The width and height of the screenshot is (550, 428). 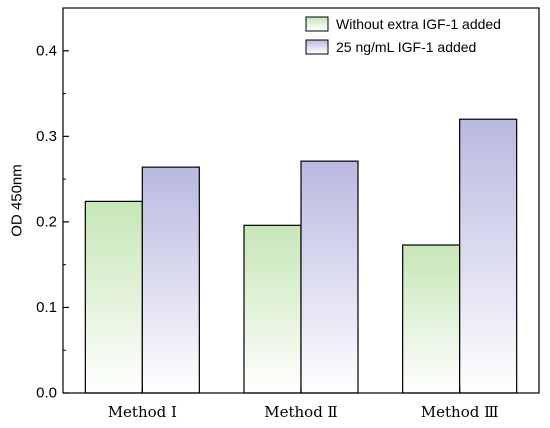 What do you see at coordinates (460, 412) in the screenshot?
I see `x-category-label: Method Ⅲ` at bounding box center [460, 412].